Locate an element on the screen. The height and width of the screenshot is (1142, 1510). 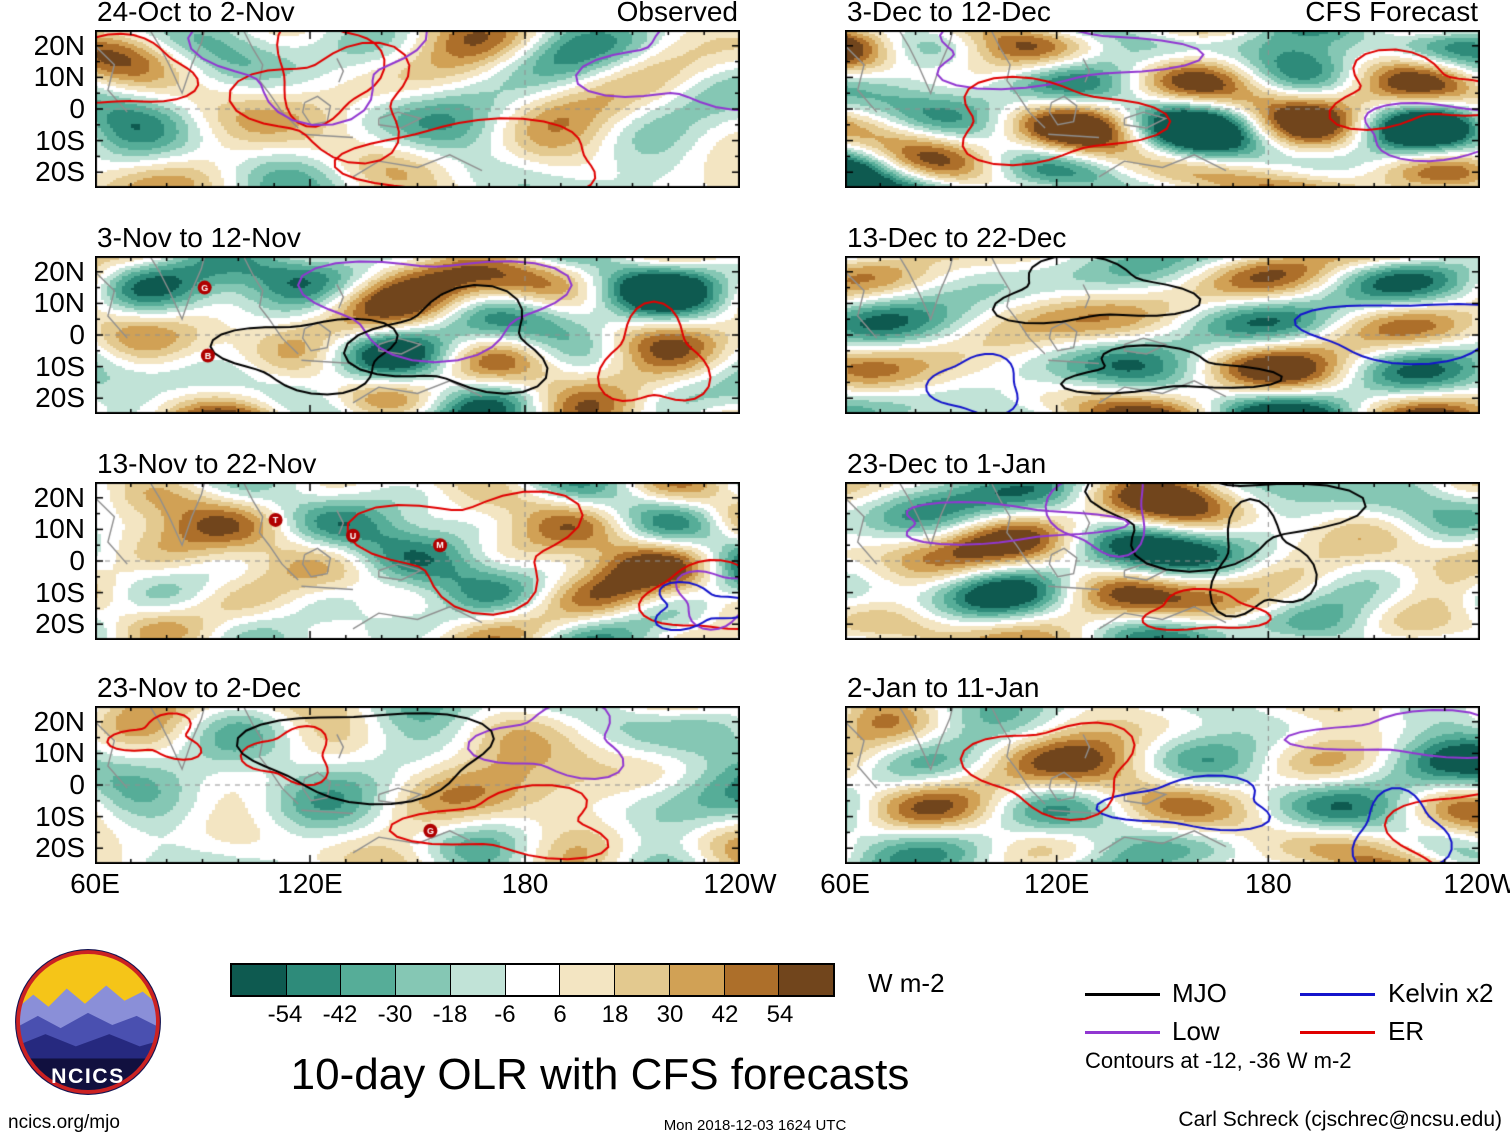
colorbar-tick: 18 is located at coordinates (615, 1014).